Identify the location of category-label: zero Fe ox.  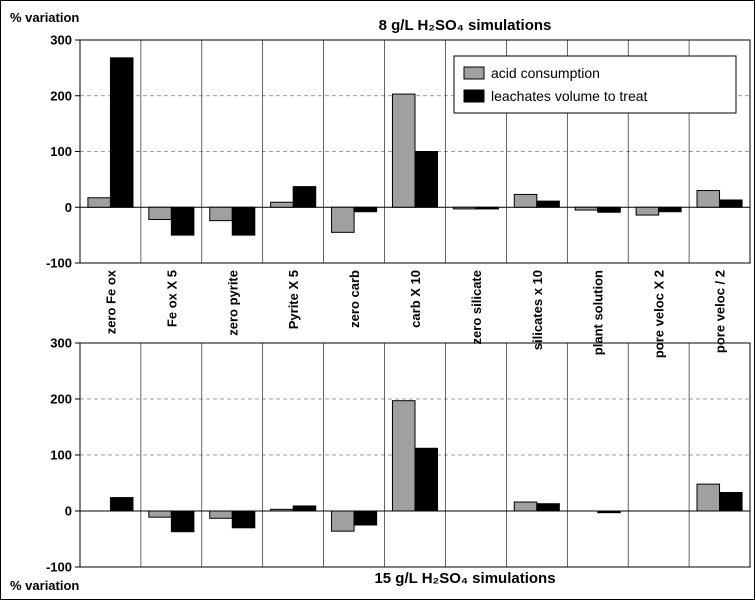
(110, 301).